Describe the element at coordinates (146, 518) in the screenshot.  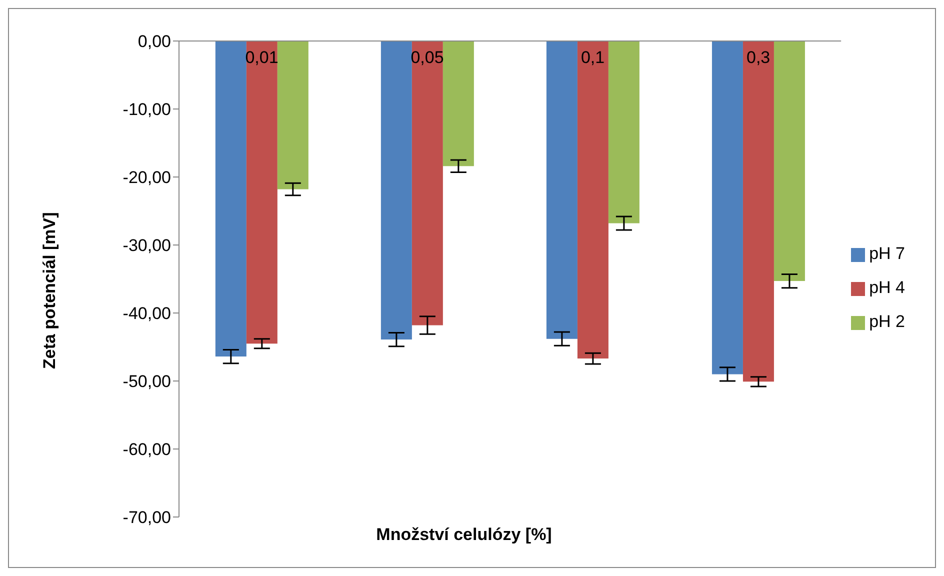
I see `y-tick-label: -70,00` at that location.